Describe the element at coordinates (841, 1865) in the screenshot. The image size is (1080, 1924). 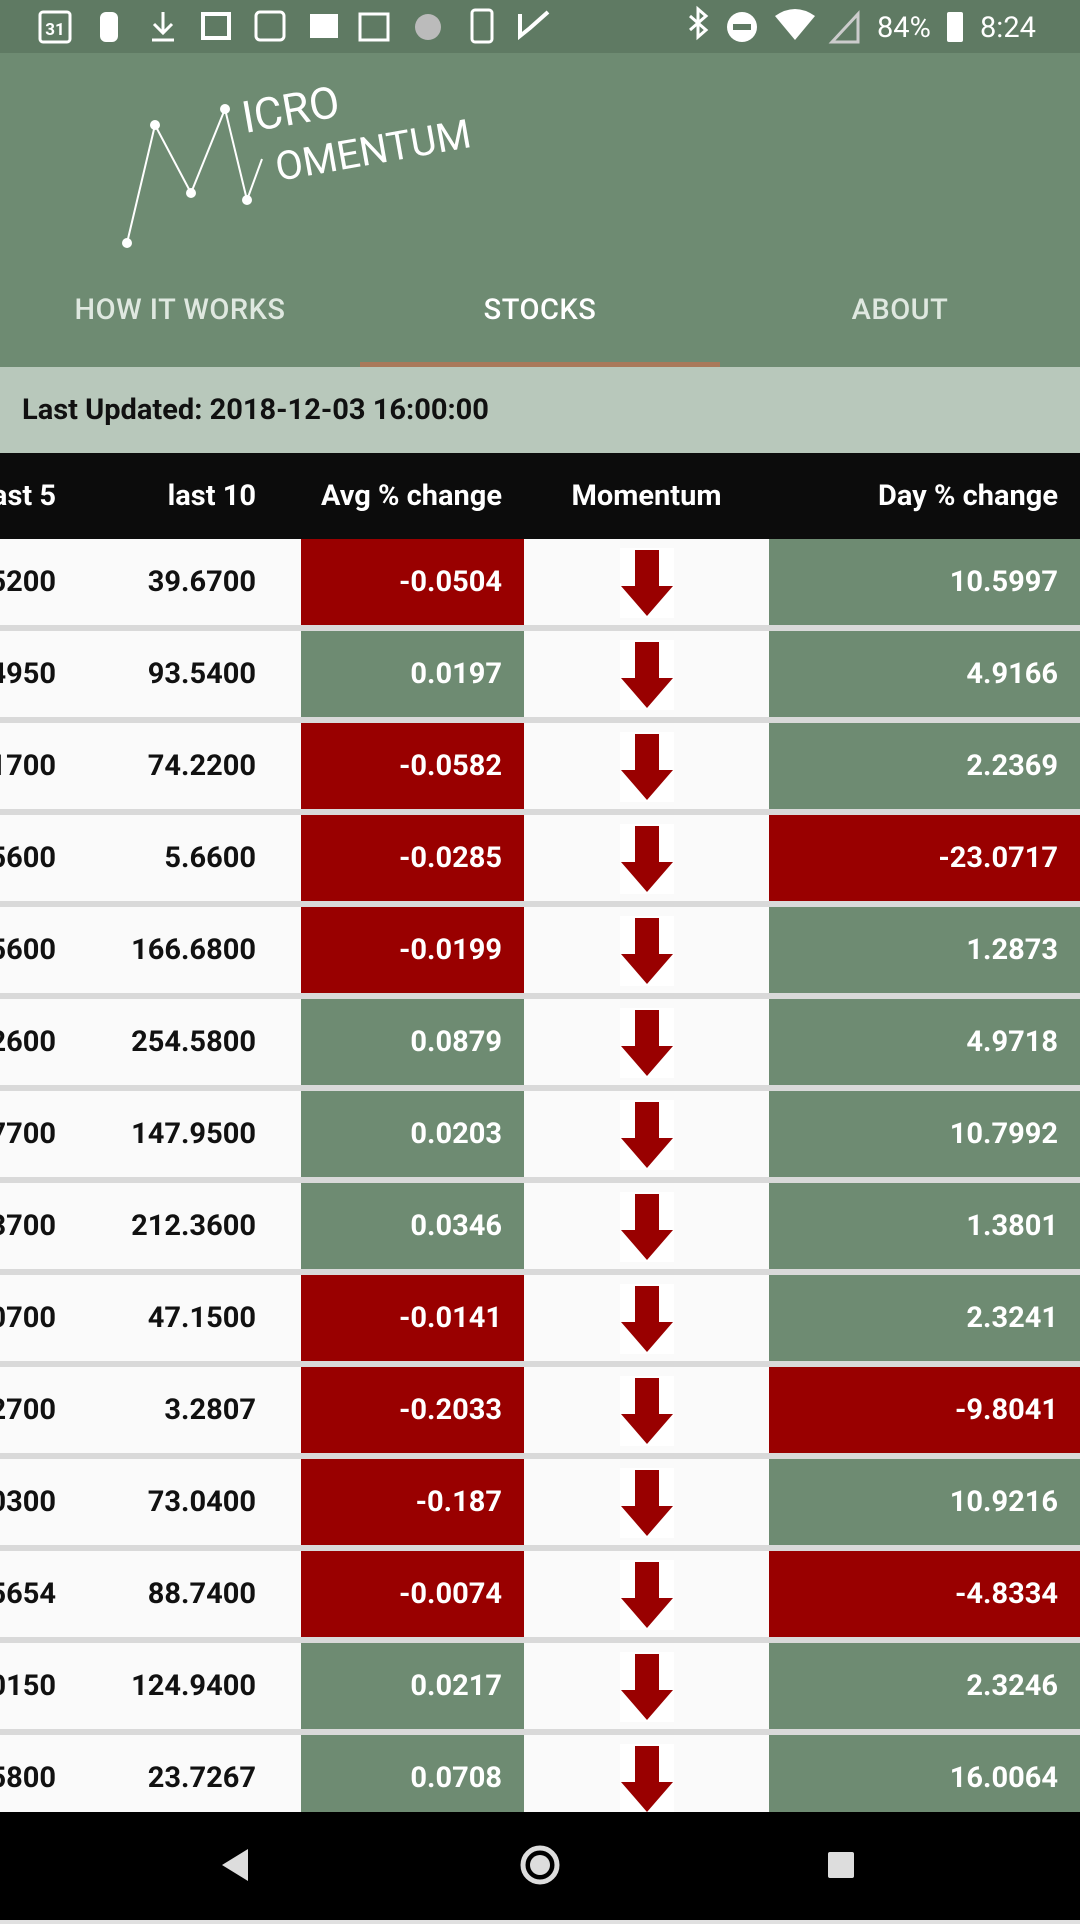
I see `recents-button` at that location.